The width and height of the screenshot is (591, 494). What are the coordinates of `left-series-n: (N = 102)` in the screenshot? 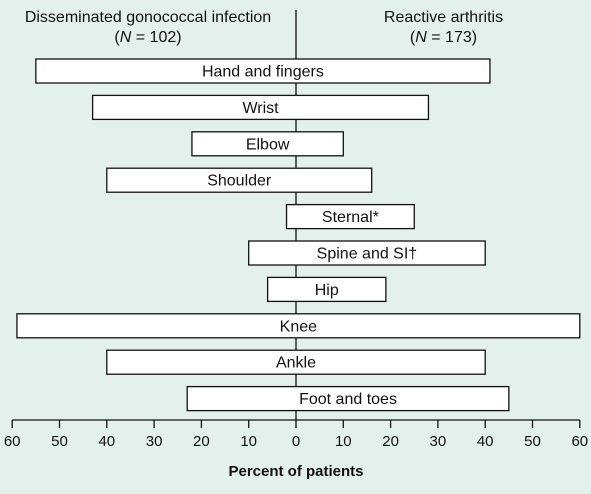 It's located at (148, 37).